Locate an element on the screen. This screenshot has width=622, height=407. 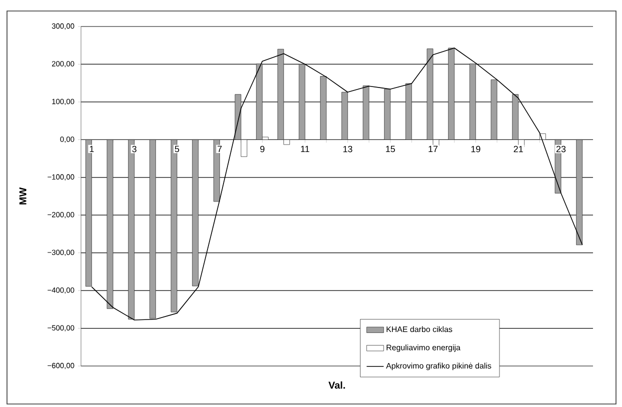
x-axis-title: Val. is located at coordinates (336, 385).